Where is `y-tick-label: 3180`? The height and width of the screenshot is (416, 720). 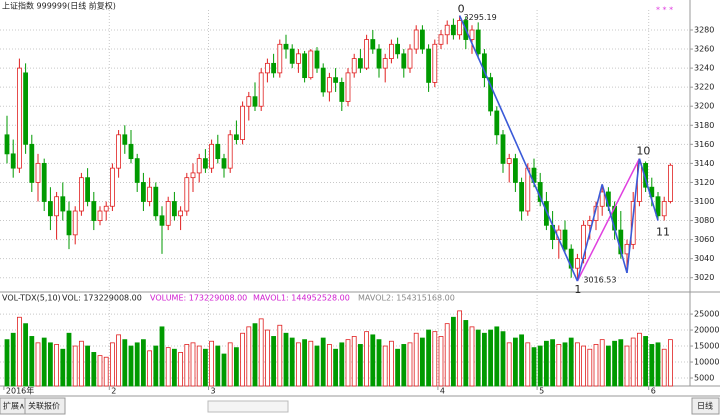
y-tick-label: 3180 is located at coordinates (704, 125).